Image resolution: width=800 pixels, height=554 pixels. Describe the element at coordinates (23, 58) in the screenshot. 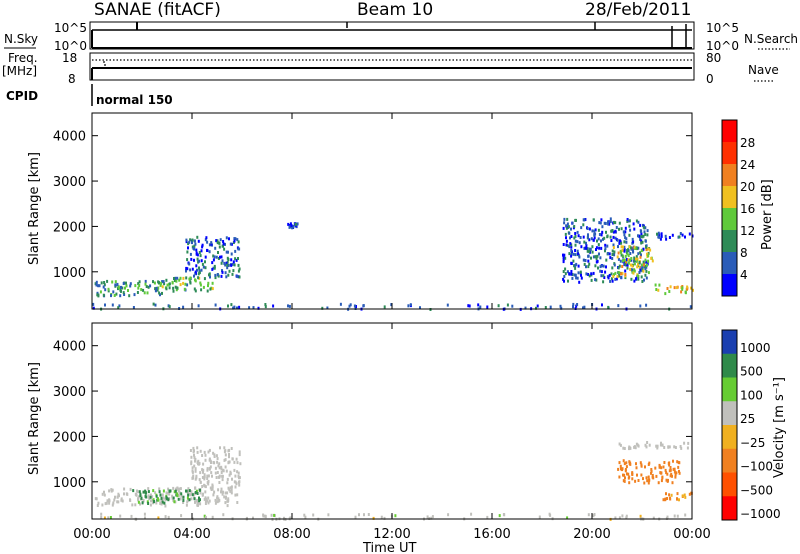

I see `freq-label: Freq.` at that location.